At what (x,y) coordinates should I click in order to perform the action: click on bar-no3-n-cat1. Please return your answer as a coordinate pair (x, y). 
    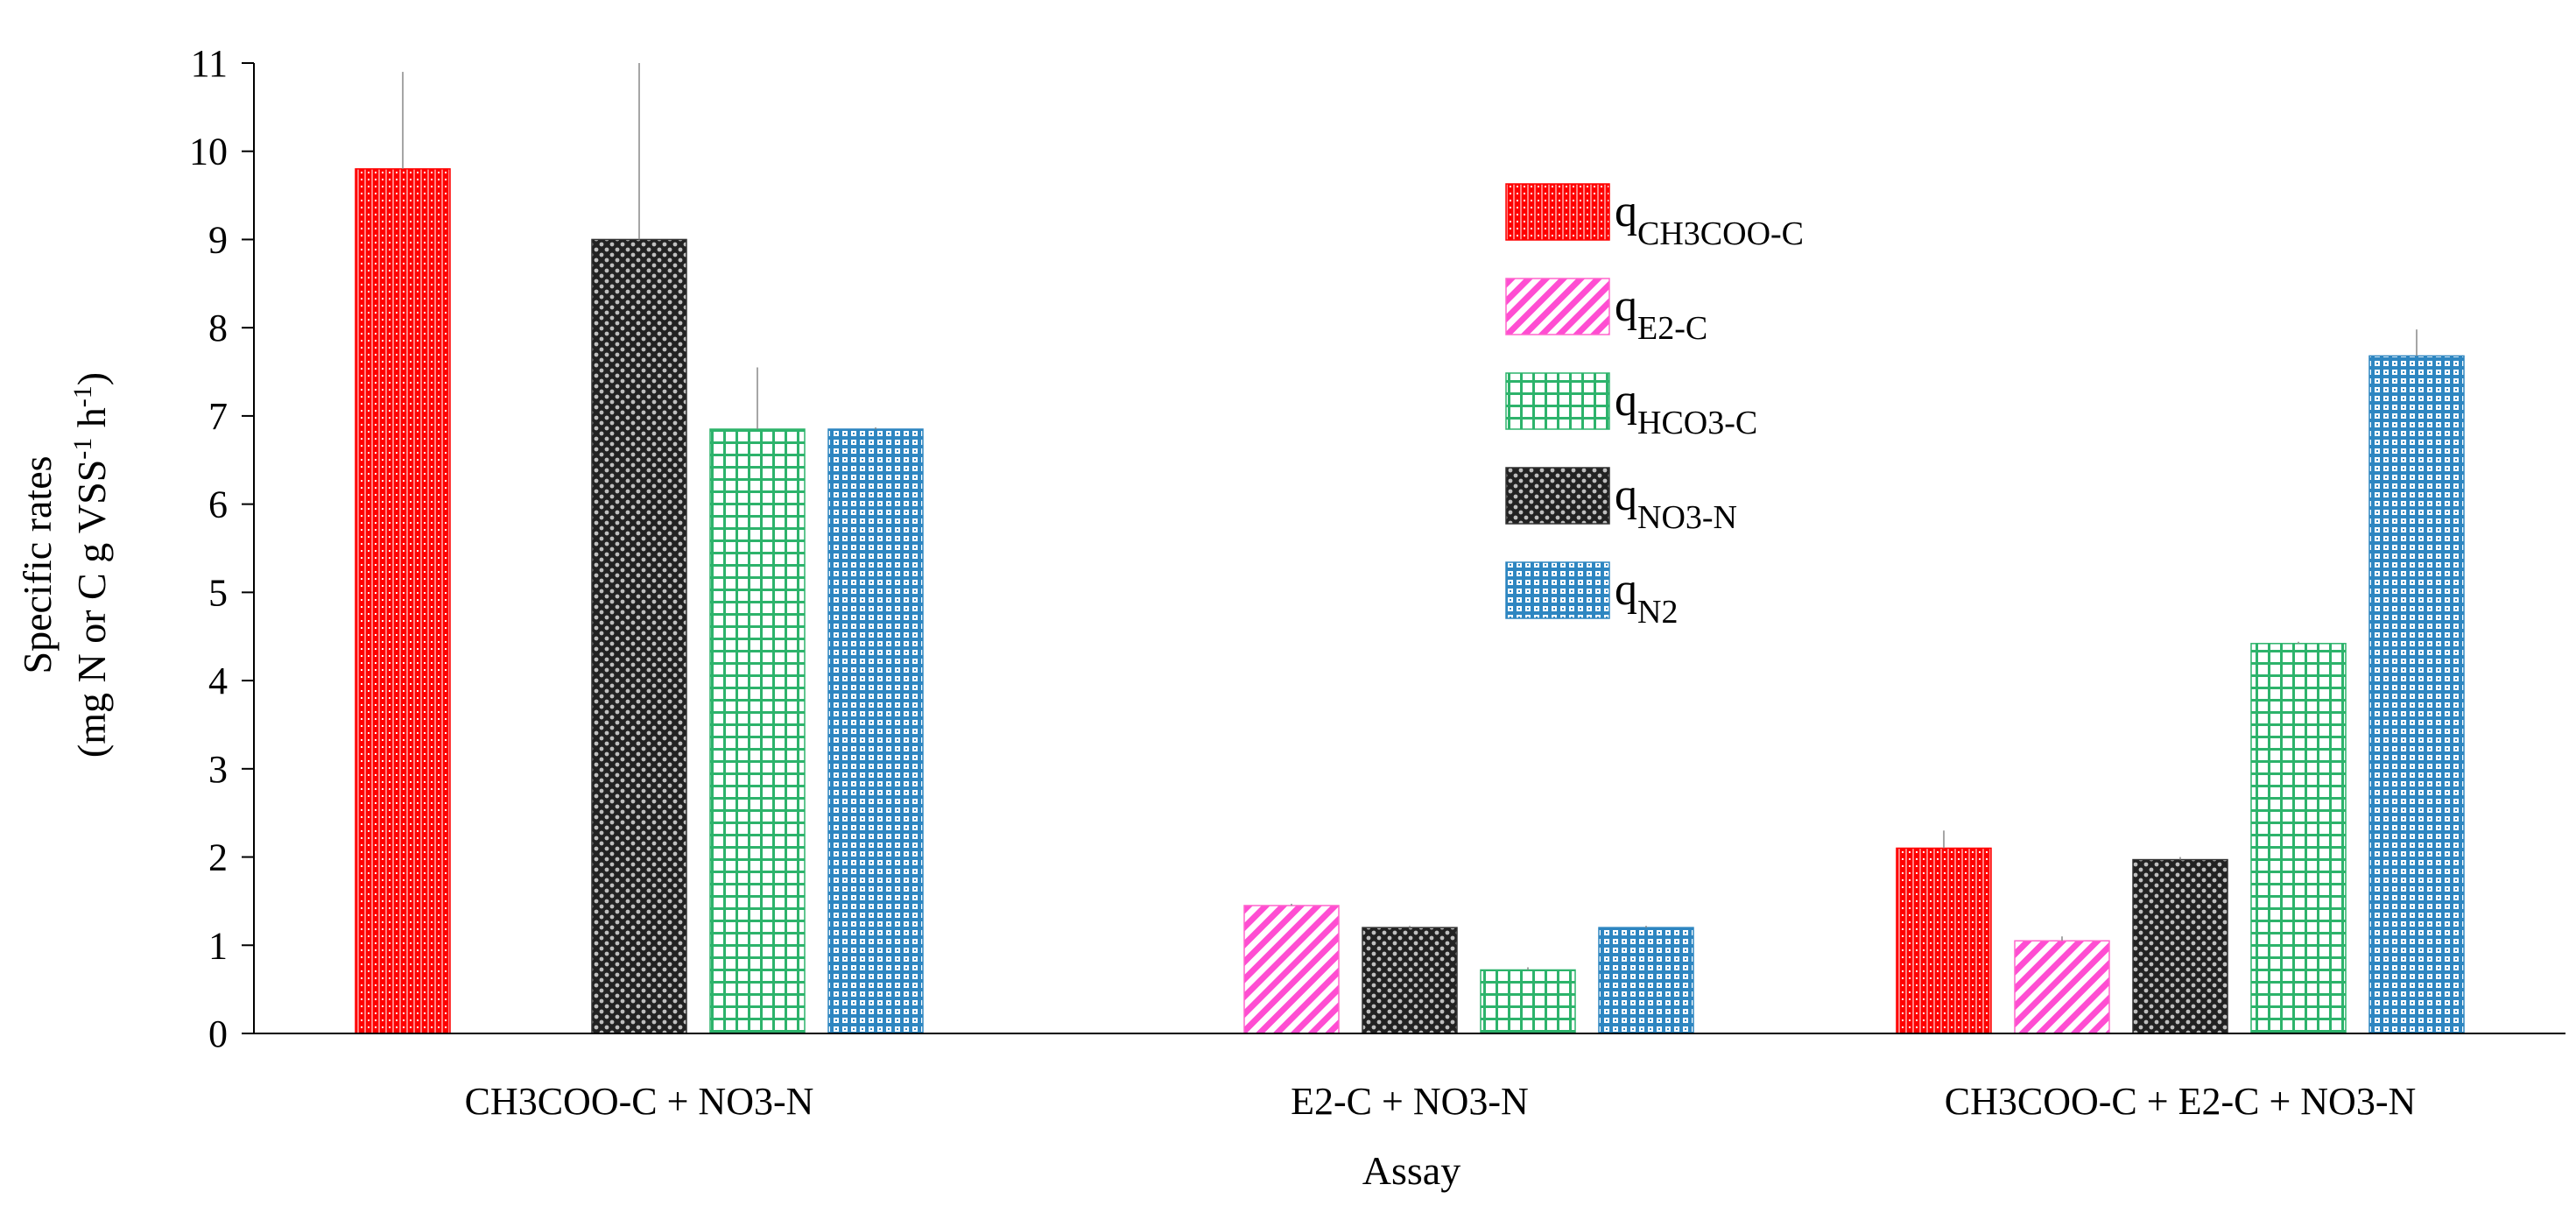
    Looking at the image, I should click on (639, 636).